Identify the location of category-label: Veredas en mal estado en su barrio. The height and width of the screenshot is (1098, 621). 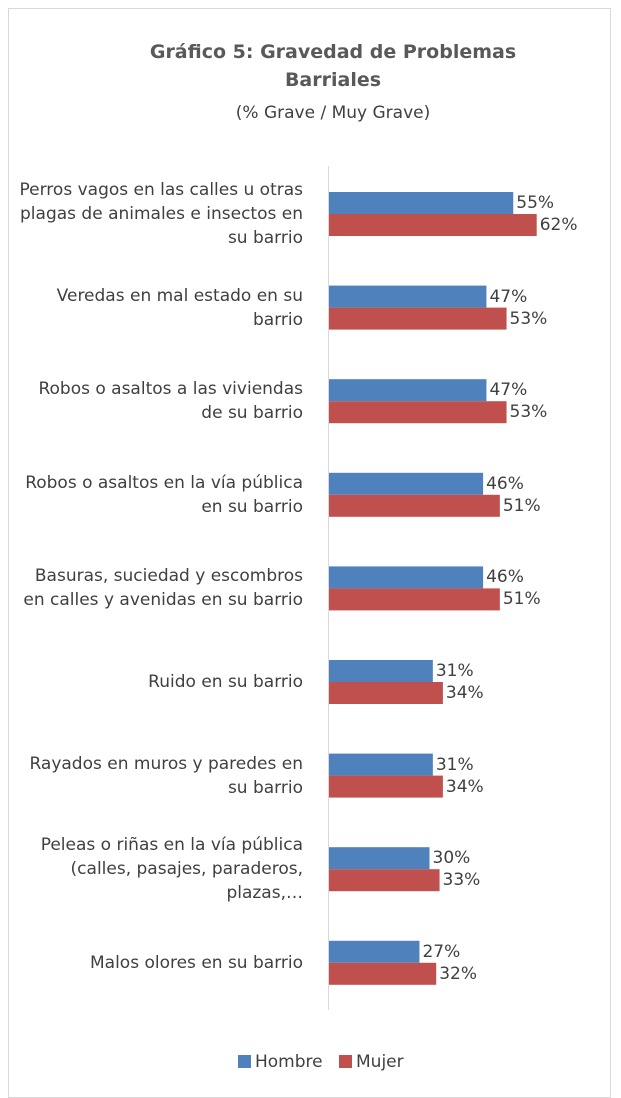
(179, 307).